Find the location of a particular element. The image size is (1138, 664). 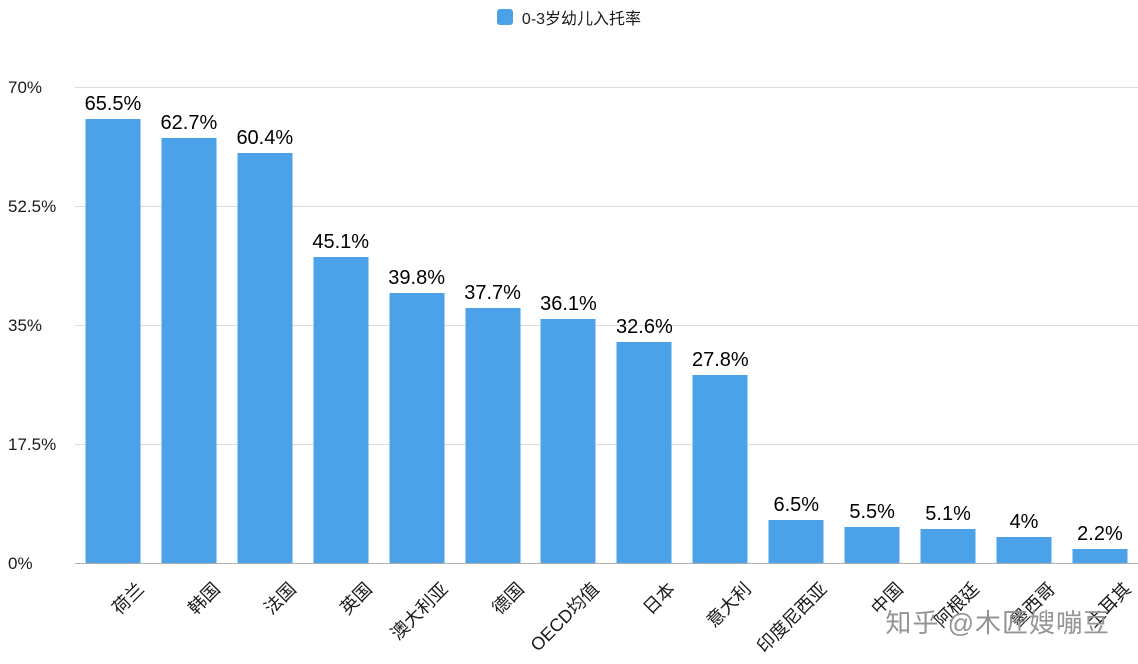

bar: 39.8% is located at coordinates (416, 415).